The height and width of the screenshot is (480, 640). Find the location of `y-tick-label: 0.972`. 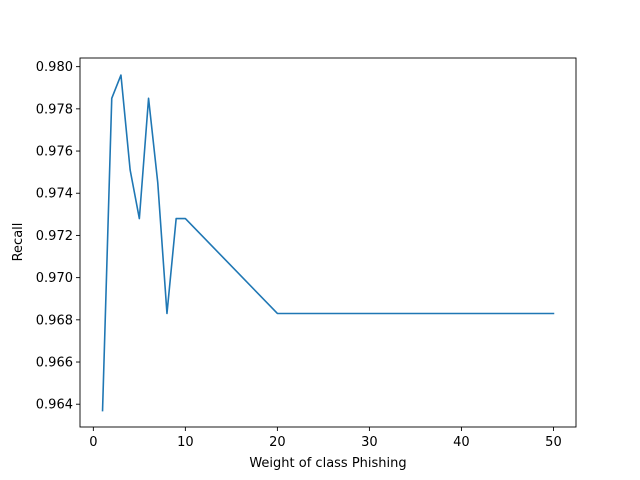

y-tick-label: 0.972 is located at coordinates (54, 236).